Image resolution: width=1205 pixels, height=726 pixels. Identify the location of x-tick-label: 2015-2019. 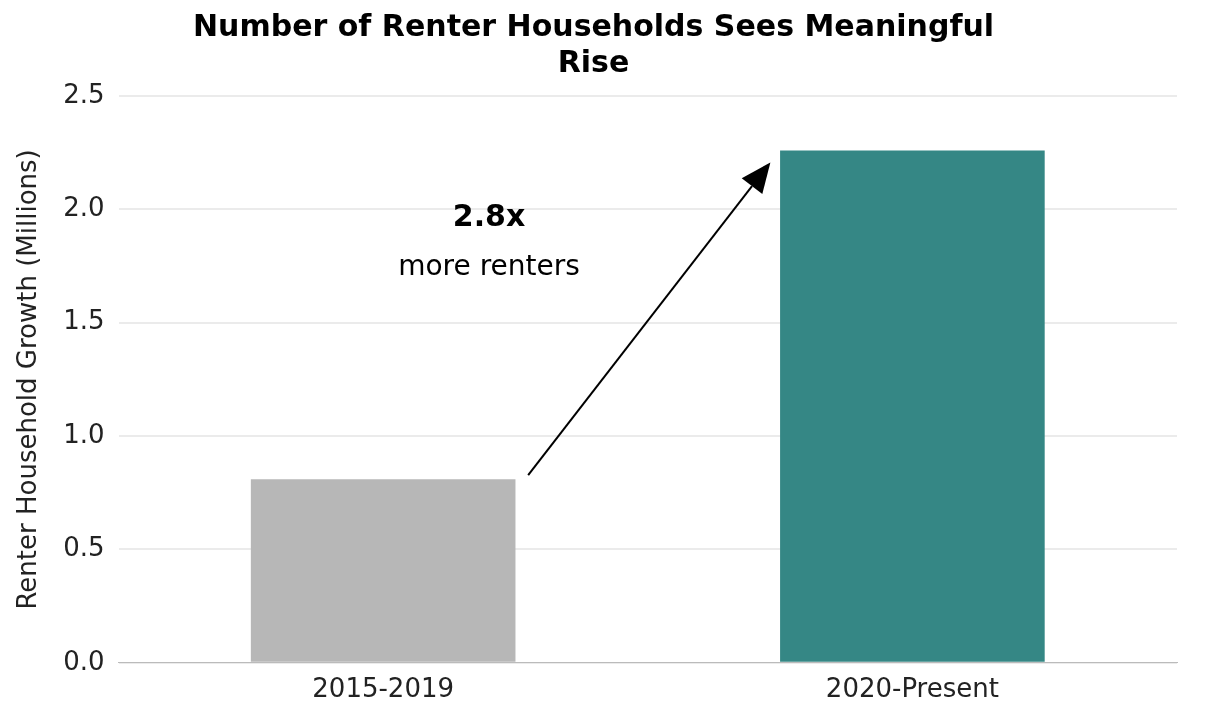
(383, 688).